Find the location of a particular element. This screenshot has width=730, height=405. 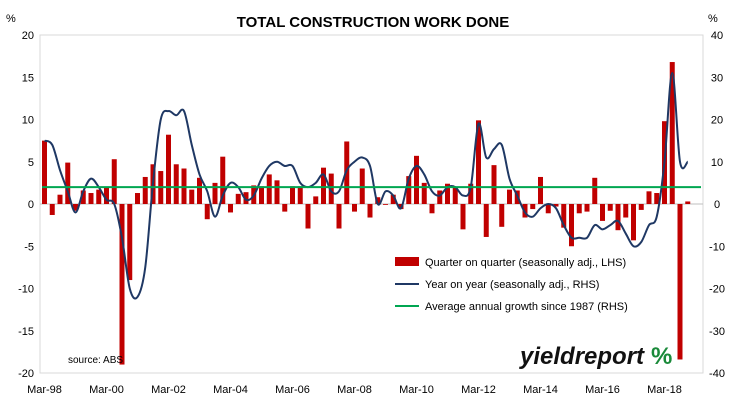

right-tick-label: -30 is located at coordinates (717, 332).